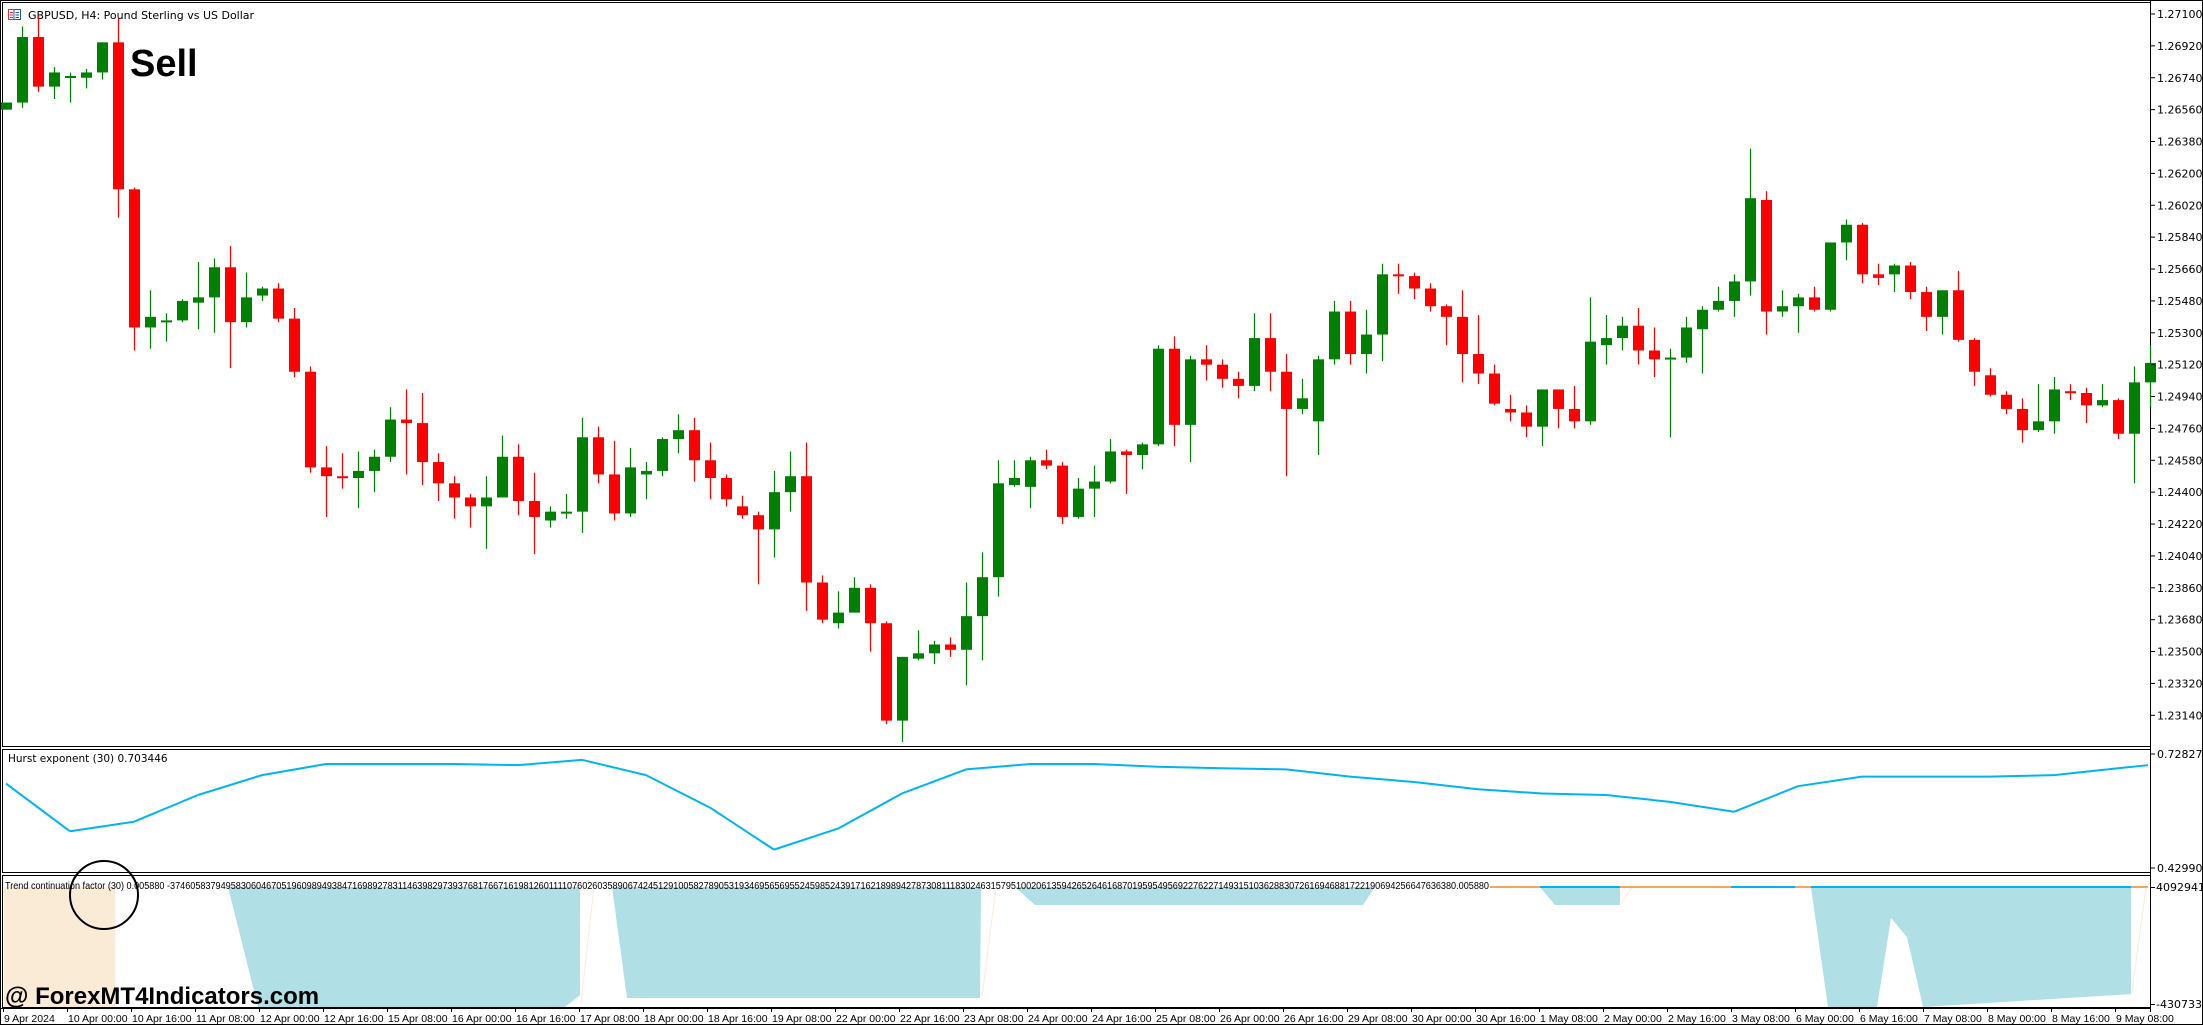 The width and height of the screenshot is (2203, 1025). What do you see at coordinates (2180, 142) in the screenshot?
I see `price-tick-label: 1.26380` at bounding box center [2180, 142].